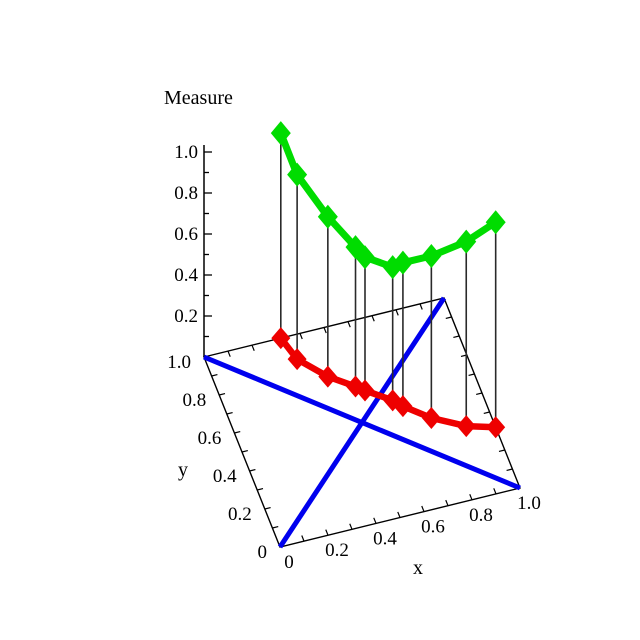  I want to click on measure-tick-label: 0.4, so click(186, 275).